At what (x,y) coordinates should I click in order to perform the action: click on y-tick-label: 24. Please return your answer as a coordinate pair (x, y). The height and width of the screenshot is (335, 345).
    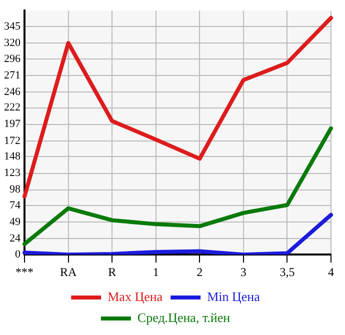
    Looking at the image, I should click on (15, 238).